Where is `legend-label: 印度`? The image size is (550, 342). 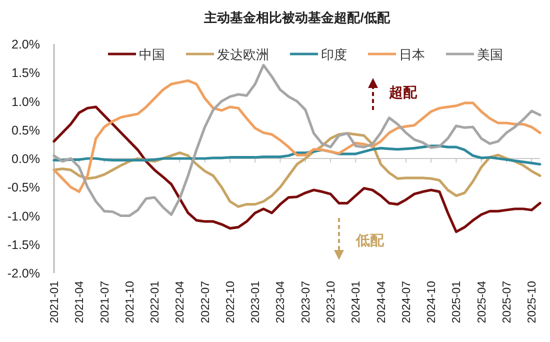
legend-label: 印度 is located at coordinates (334, 54).